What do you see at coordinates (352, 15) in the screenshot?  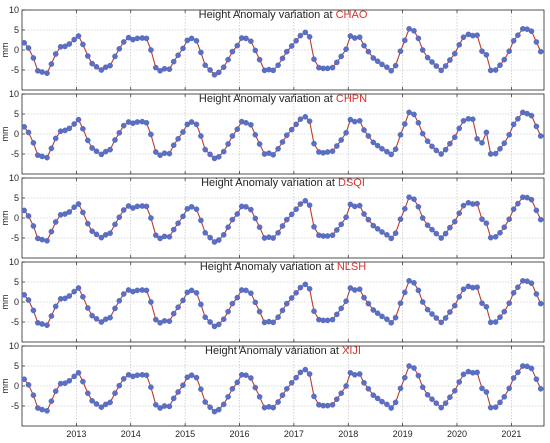 I see `station-name: CHAO` at bounding box center [352, 15].